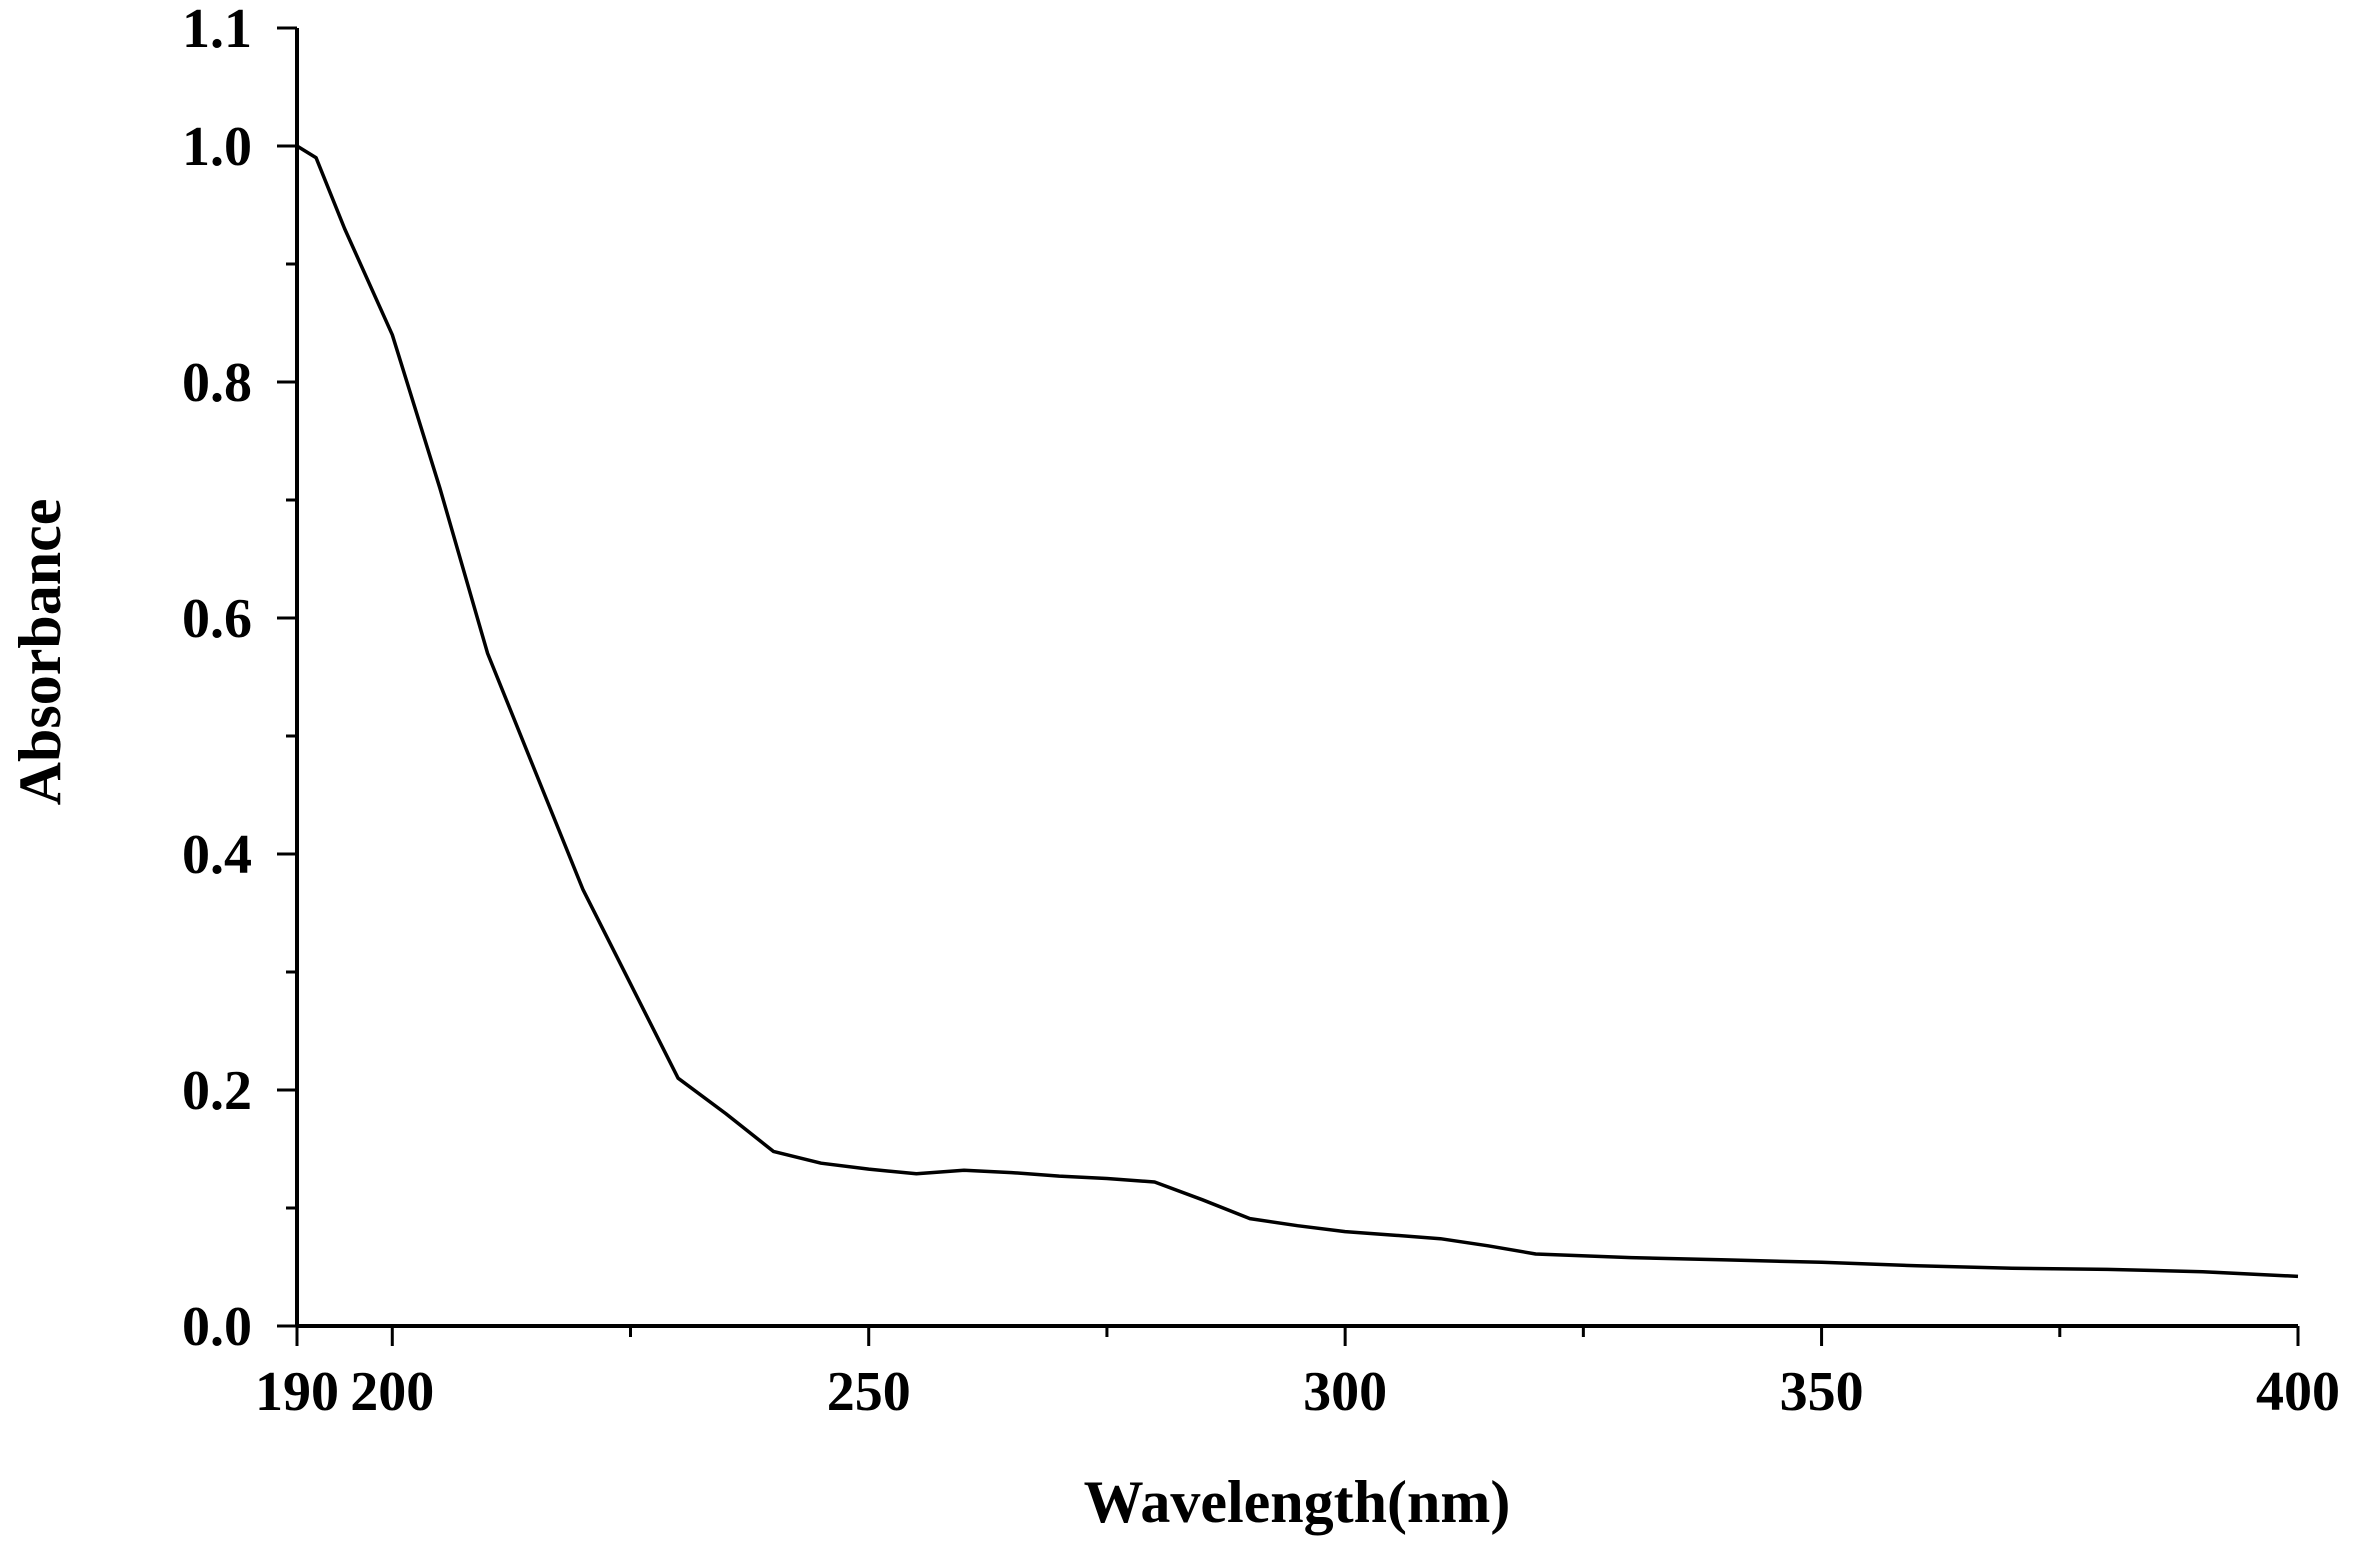  I want to click on y-tick-label: 0.8, so click(217, 383).